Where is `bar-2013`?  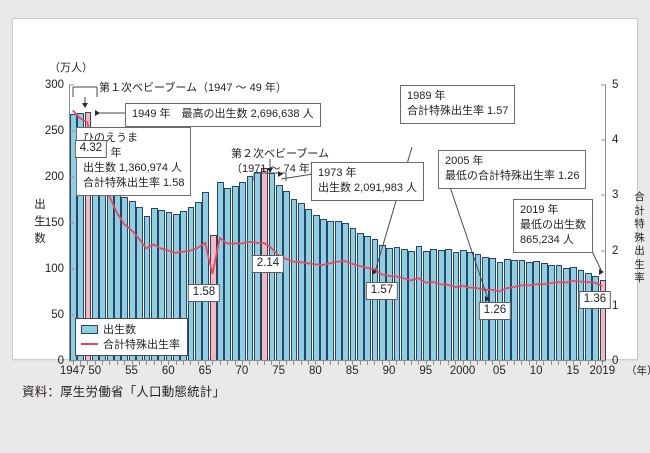 bar-2013 is located at coordinates (559, 312).